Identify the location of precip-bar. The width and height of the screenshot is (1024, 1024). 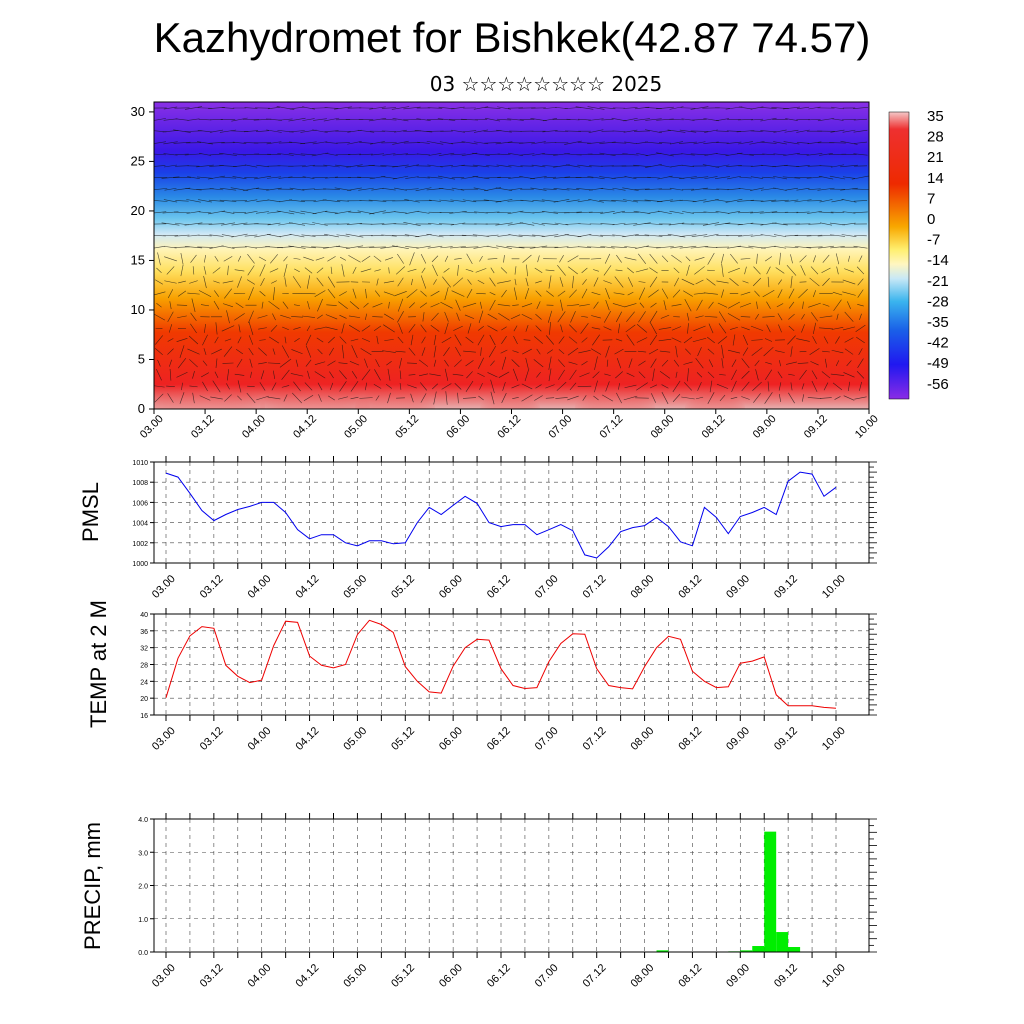
(758, 949).